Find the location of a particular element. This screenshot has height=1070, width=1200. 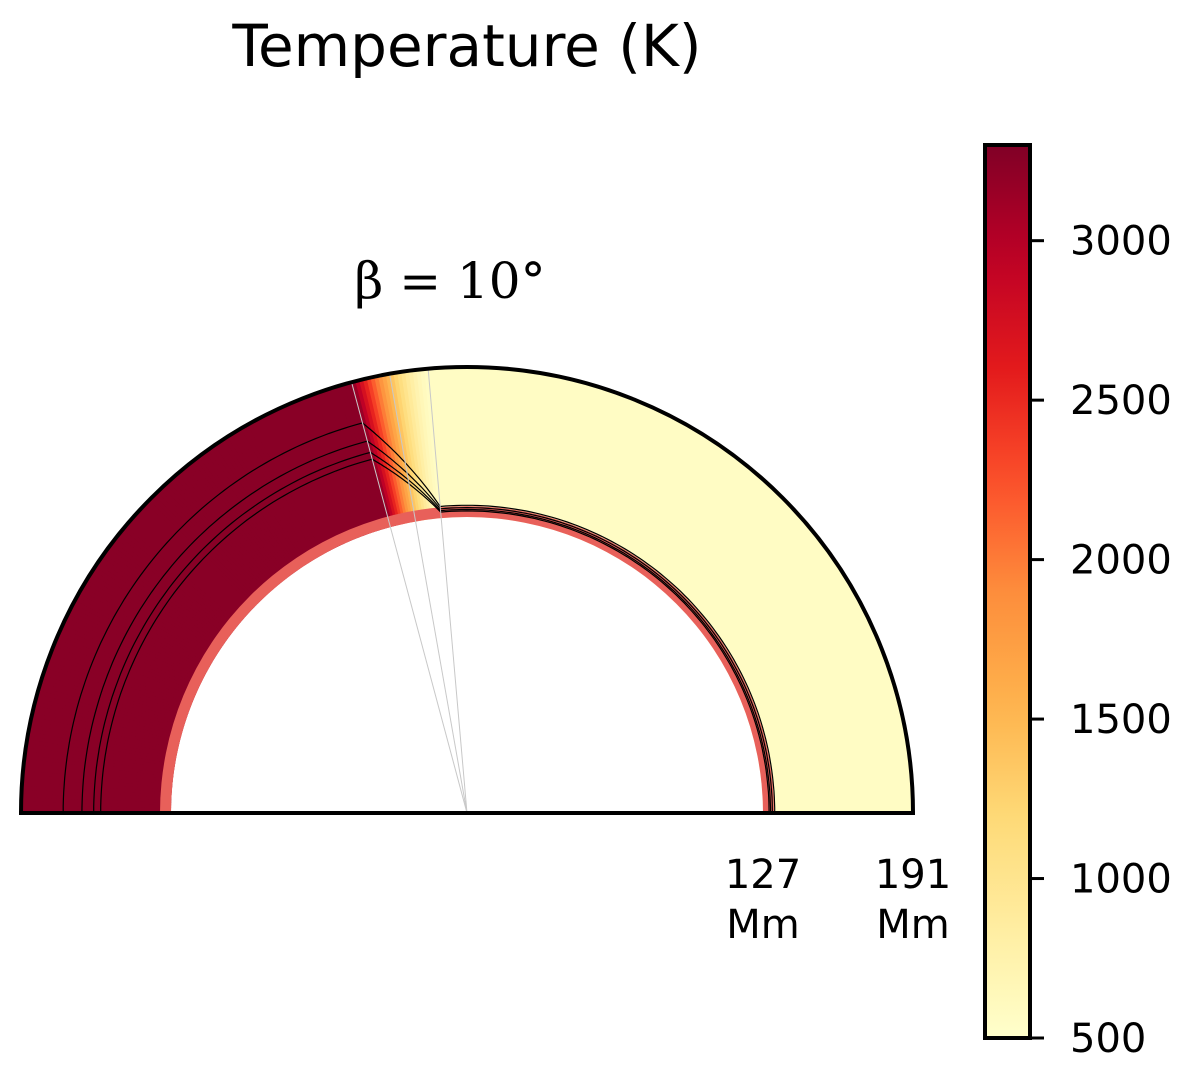

colorbar-tick-label: 500 is located at coordinates (1108, 1039).